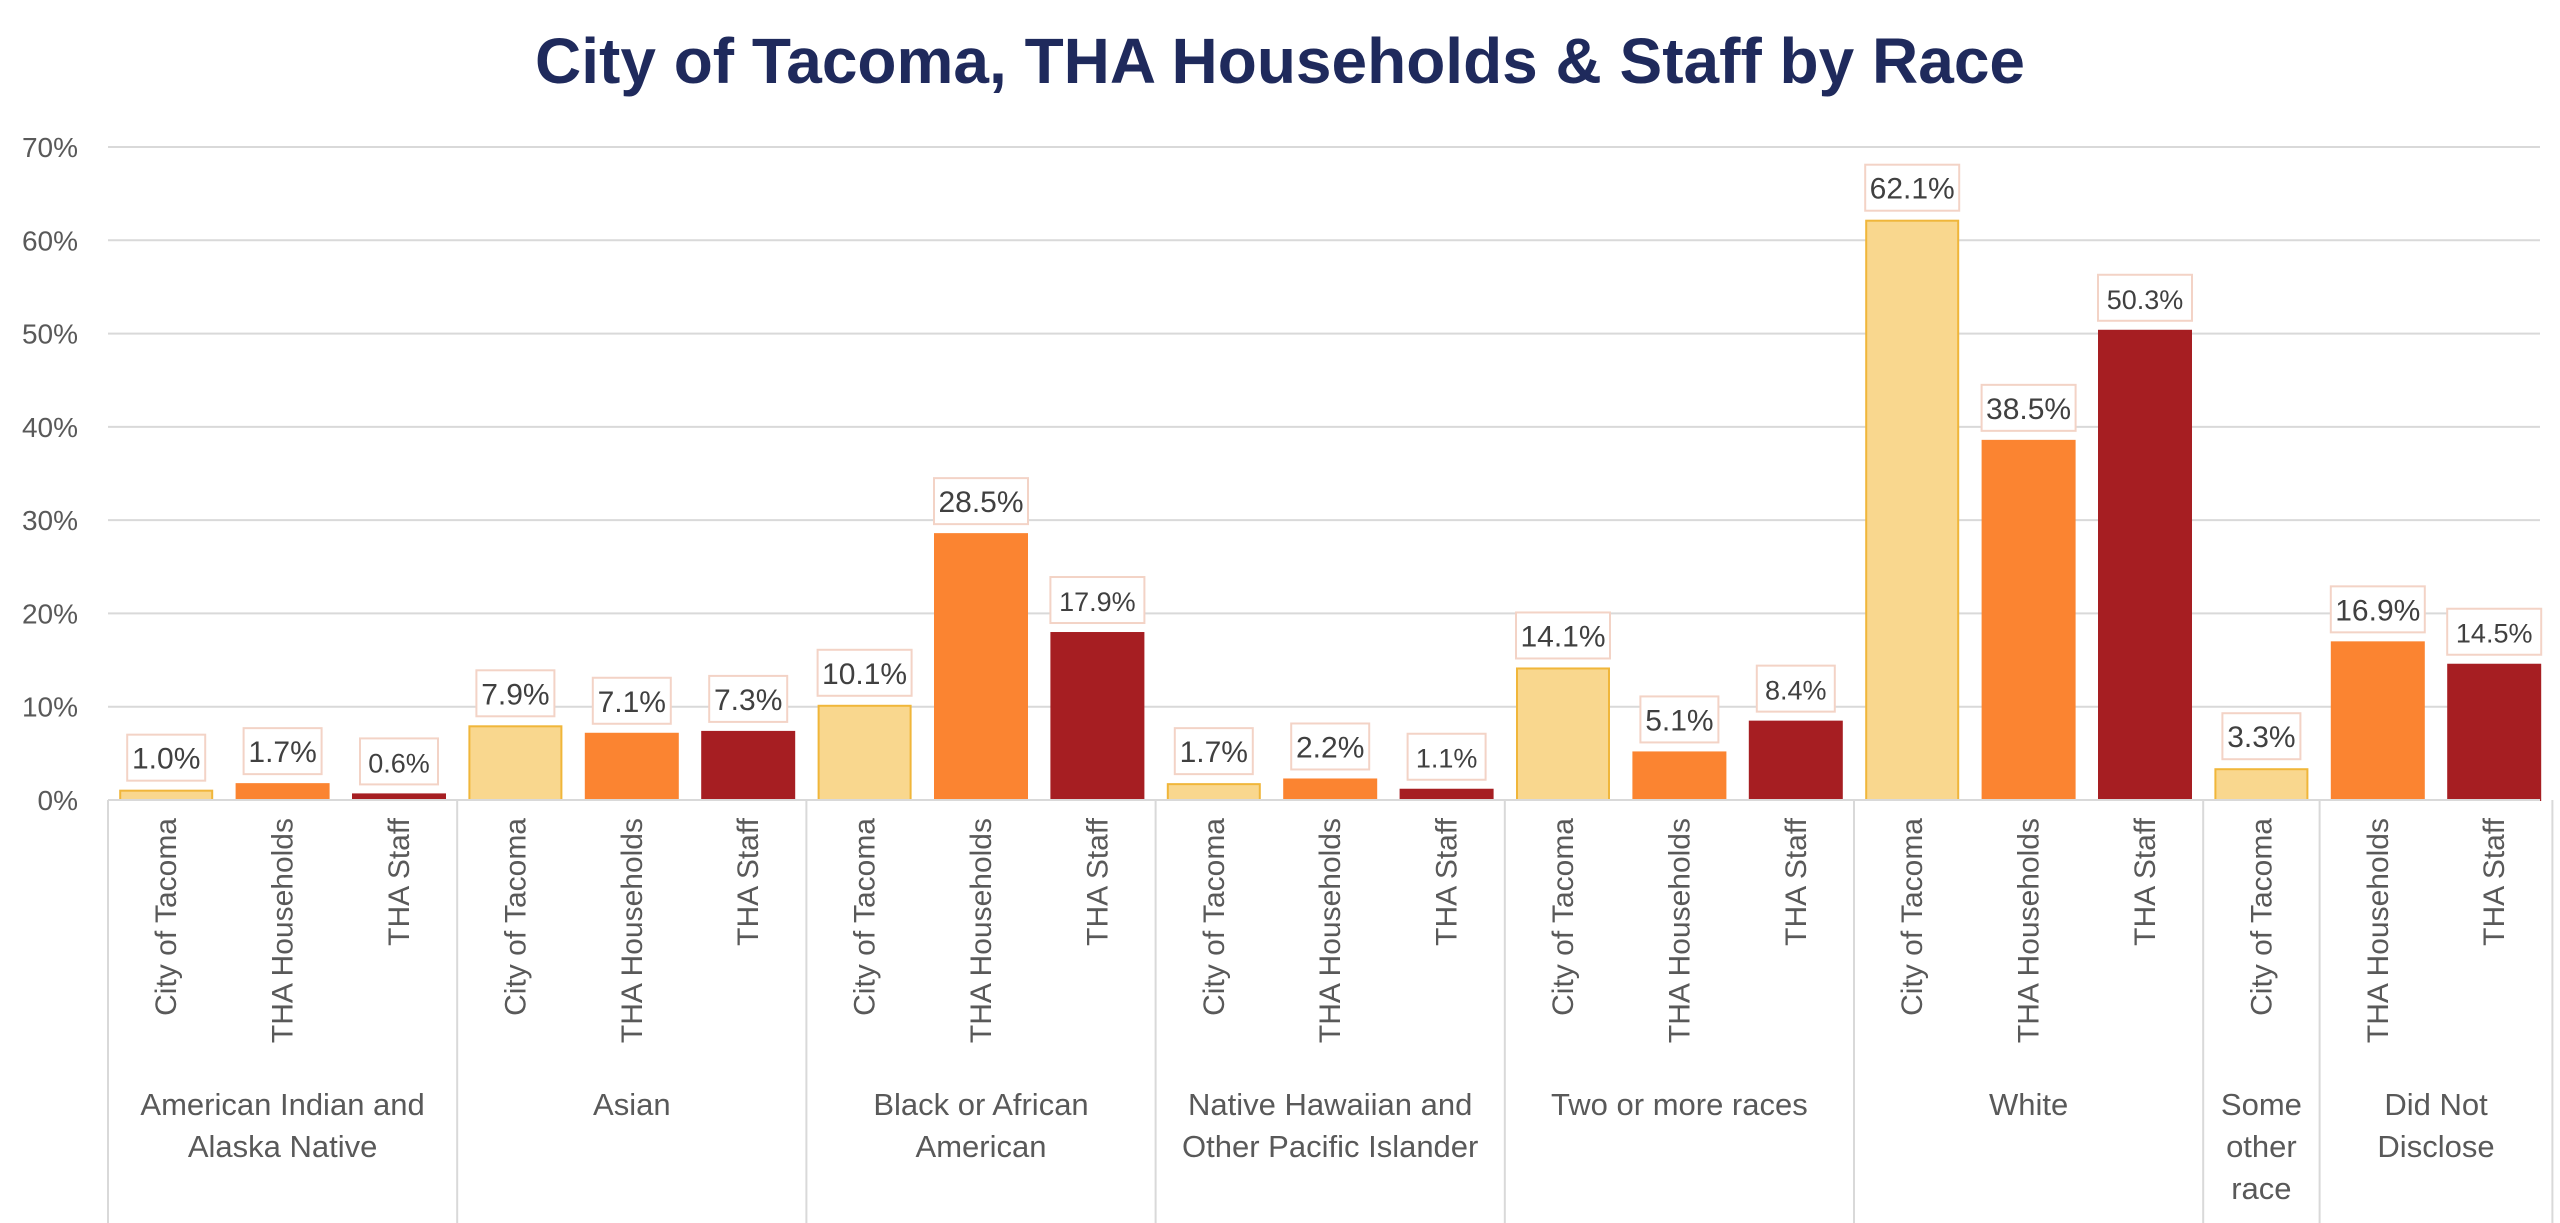  Describe the element at coordinates (2261, 1188) in the screenshot. I see `group-label: race` at that location.